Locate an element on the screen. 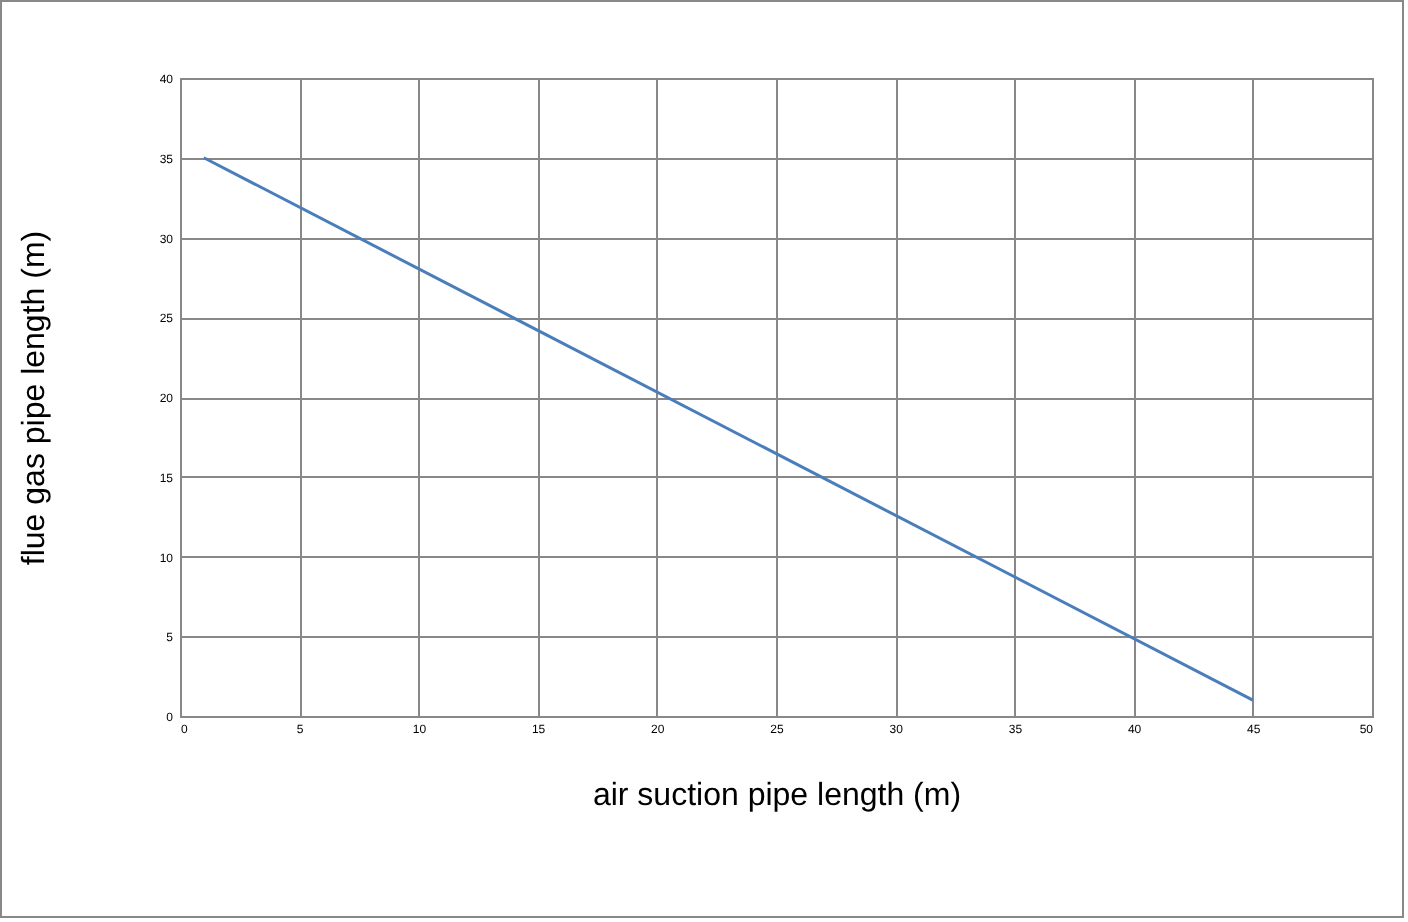 The image size is (1408, 922). x-axis-title: air suction pipe length (m) is located at coordinates (777, 796).